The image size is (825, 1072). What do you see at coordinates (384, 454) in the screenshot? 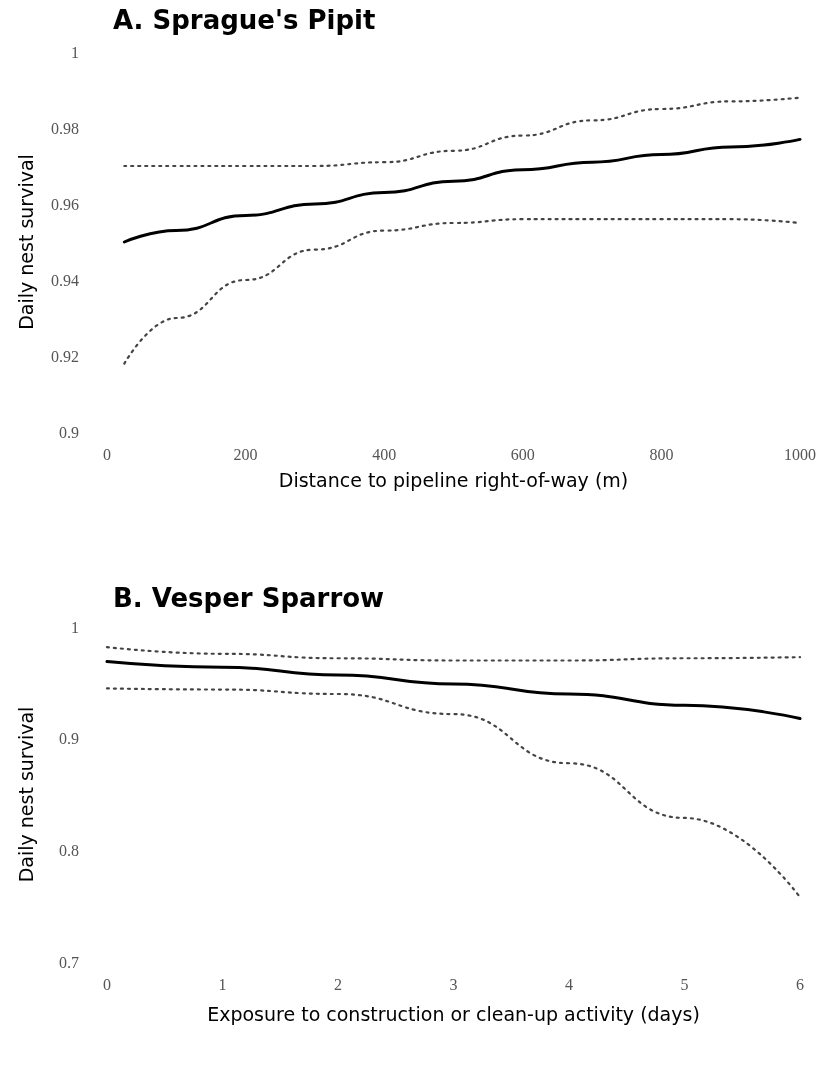
I see `x-tick-label: 400` at bounding box center [384, 454].